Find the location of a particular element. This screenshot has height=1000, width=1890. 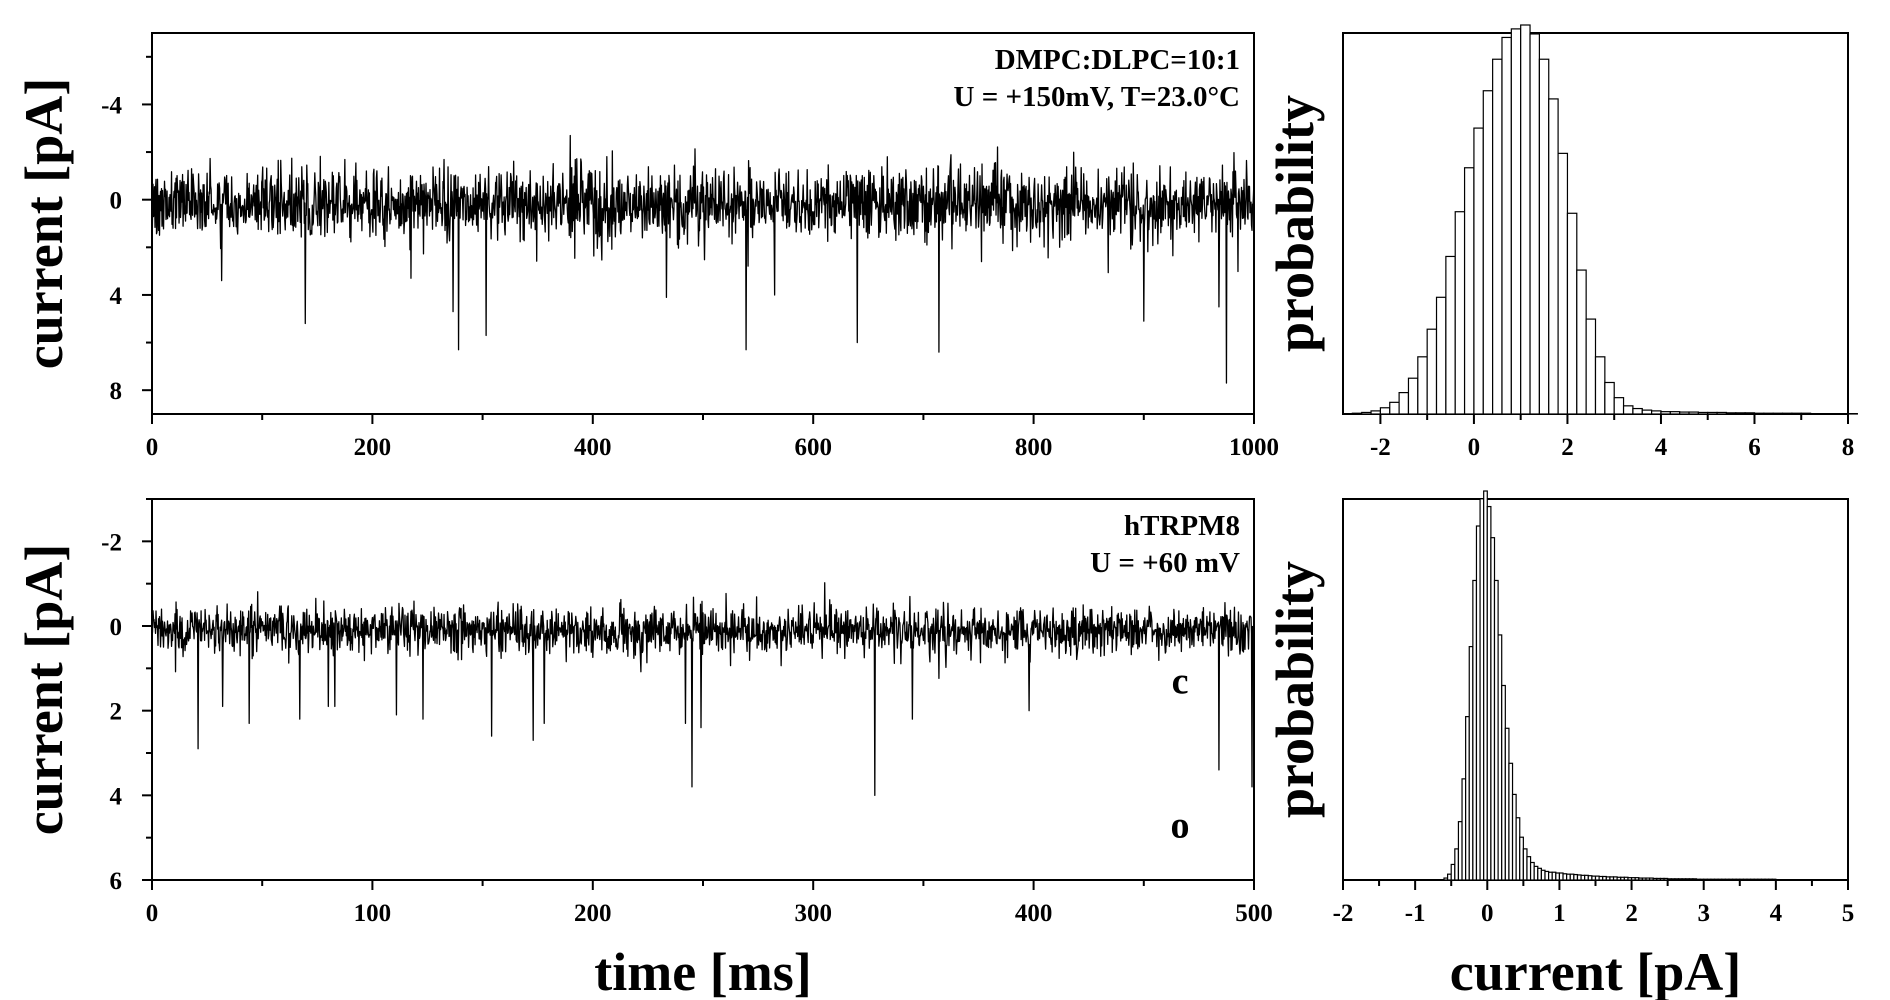

x-tick-label: 1 is located at coordinates (1559, 913).